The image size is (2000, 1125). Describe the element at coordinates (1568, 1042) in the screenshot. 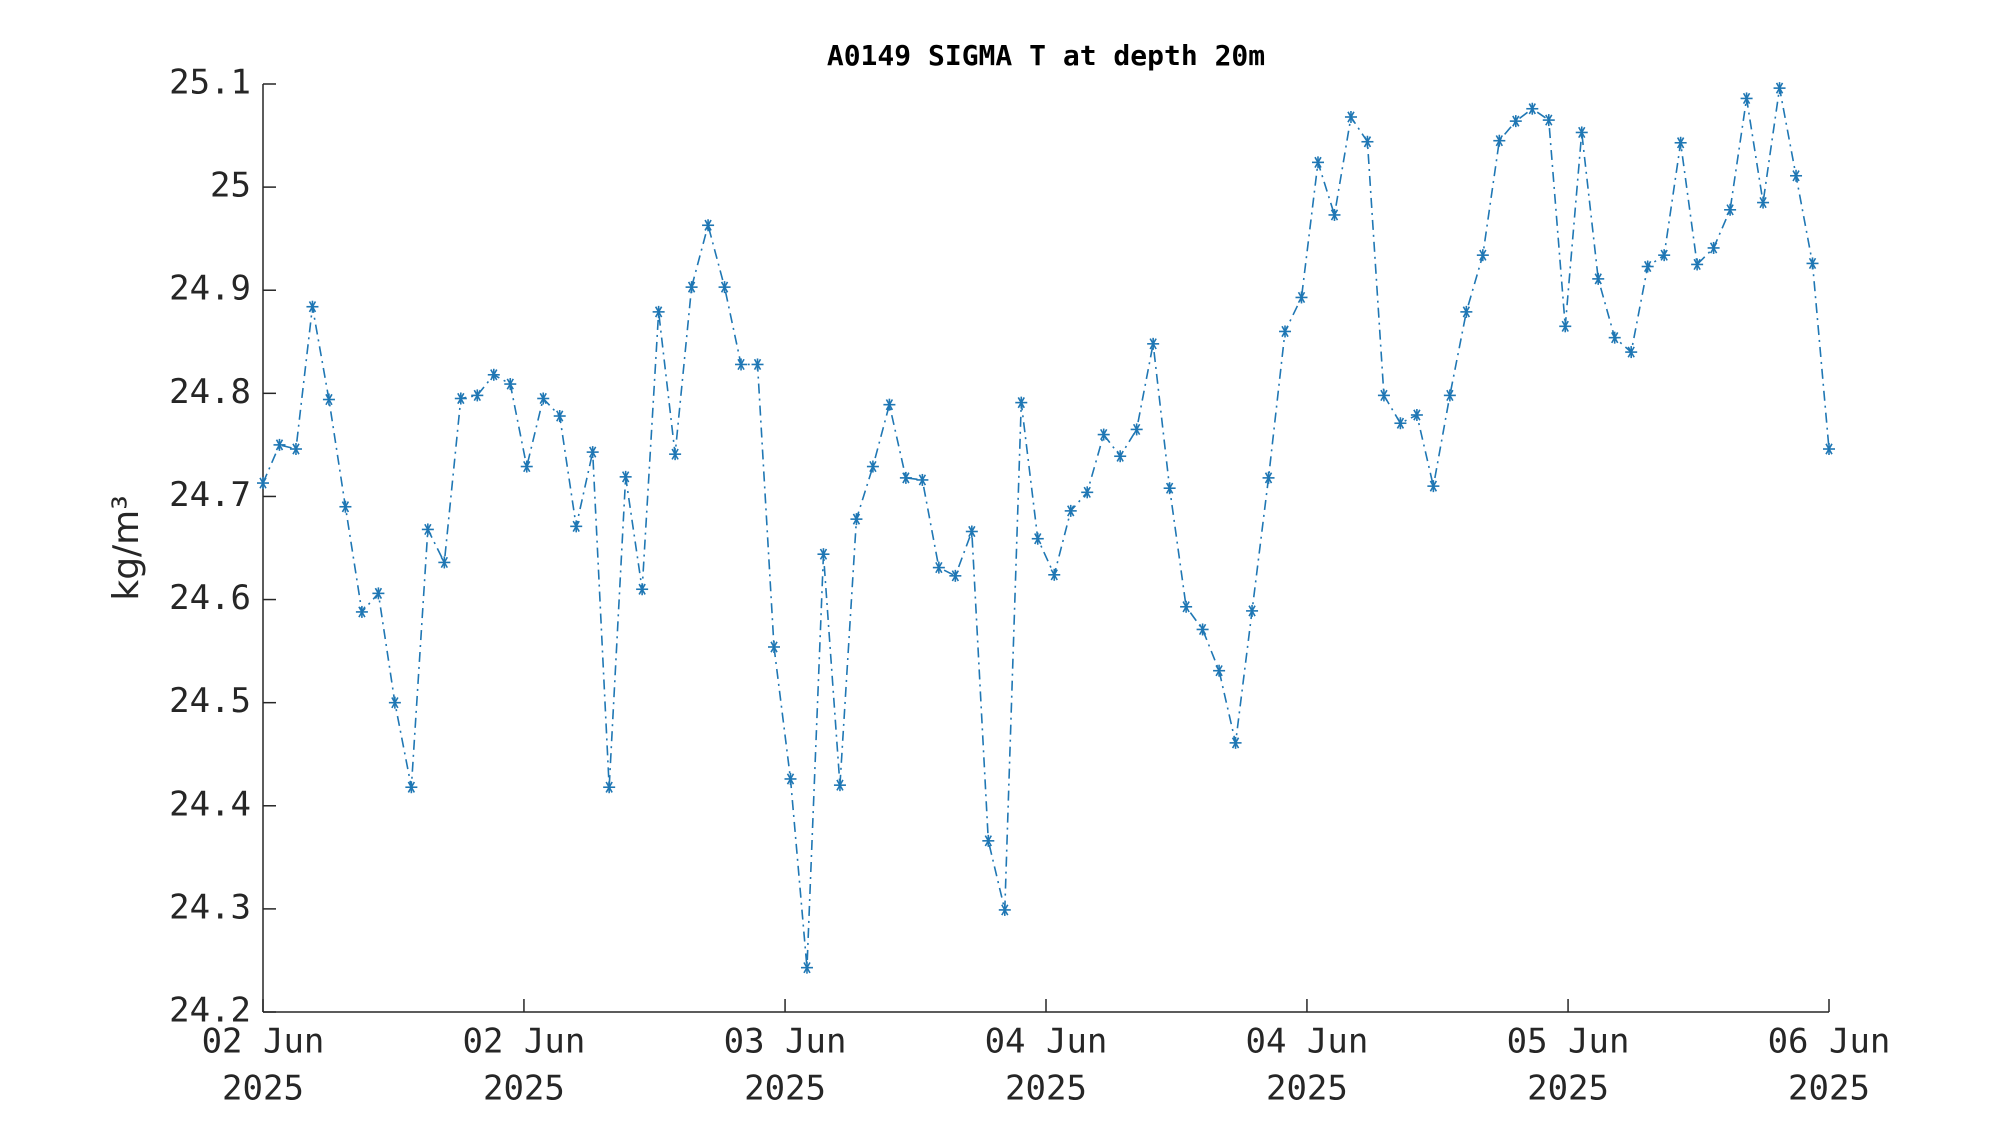

I see `x-tick-label: 05 Jun` at that location.